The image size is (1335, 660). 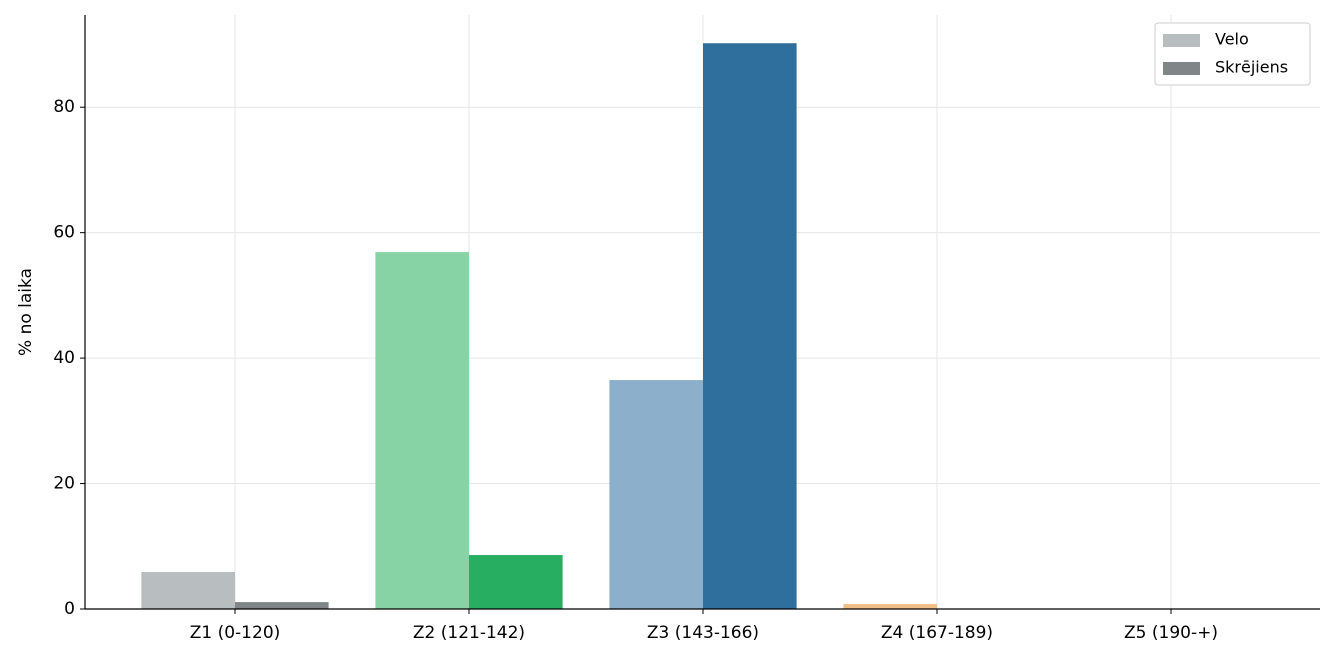 I want to click on x-tick-label: Z4 (167-189), so click(x=937, y=633).